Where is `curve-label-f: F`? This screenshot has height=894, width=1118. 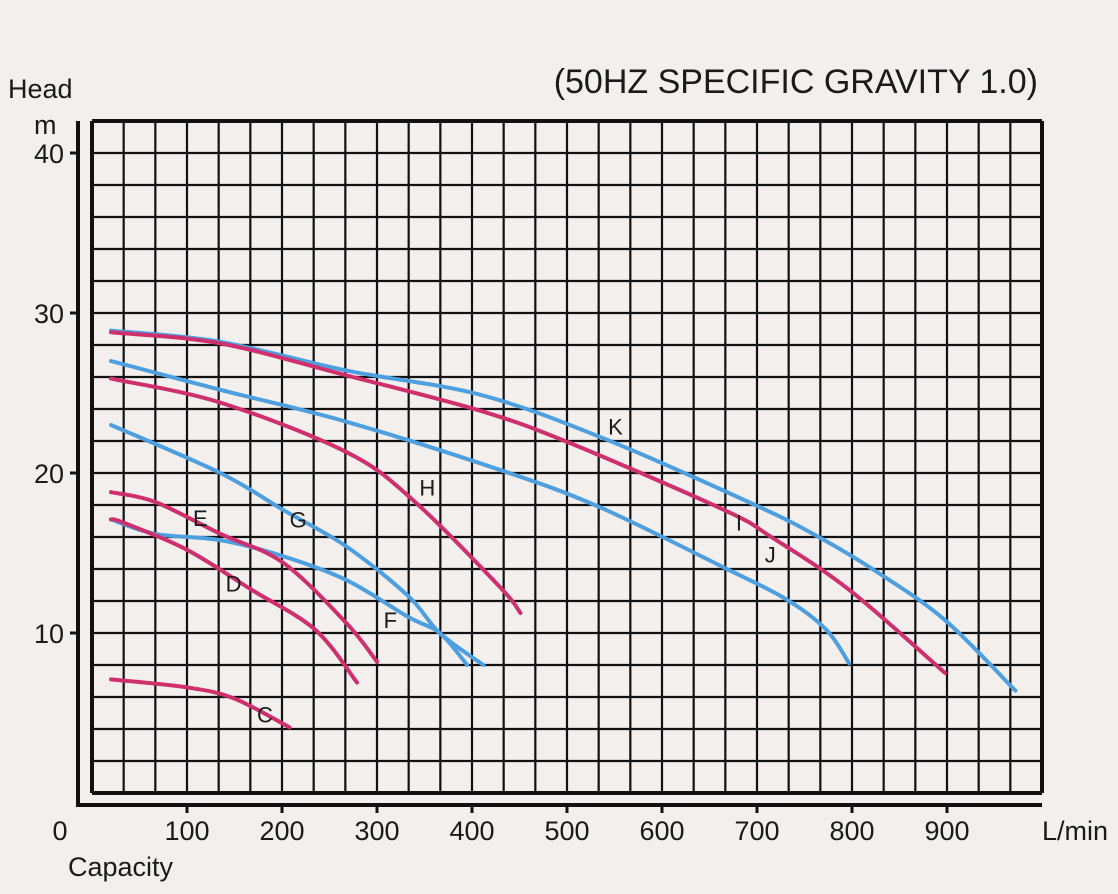
curve-label-f: F is located at coordinates (390, 620).